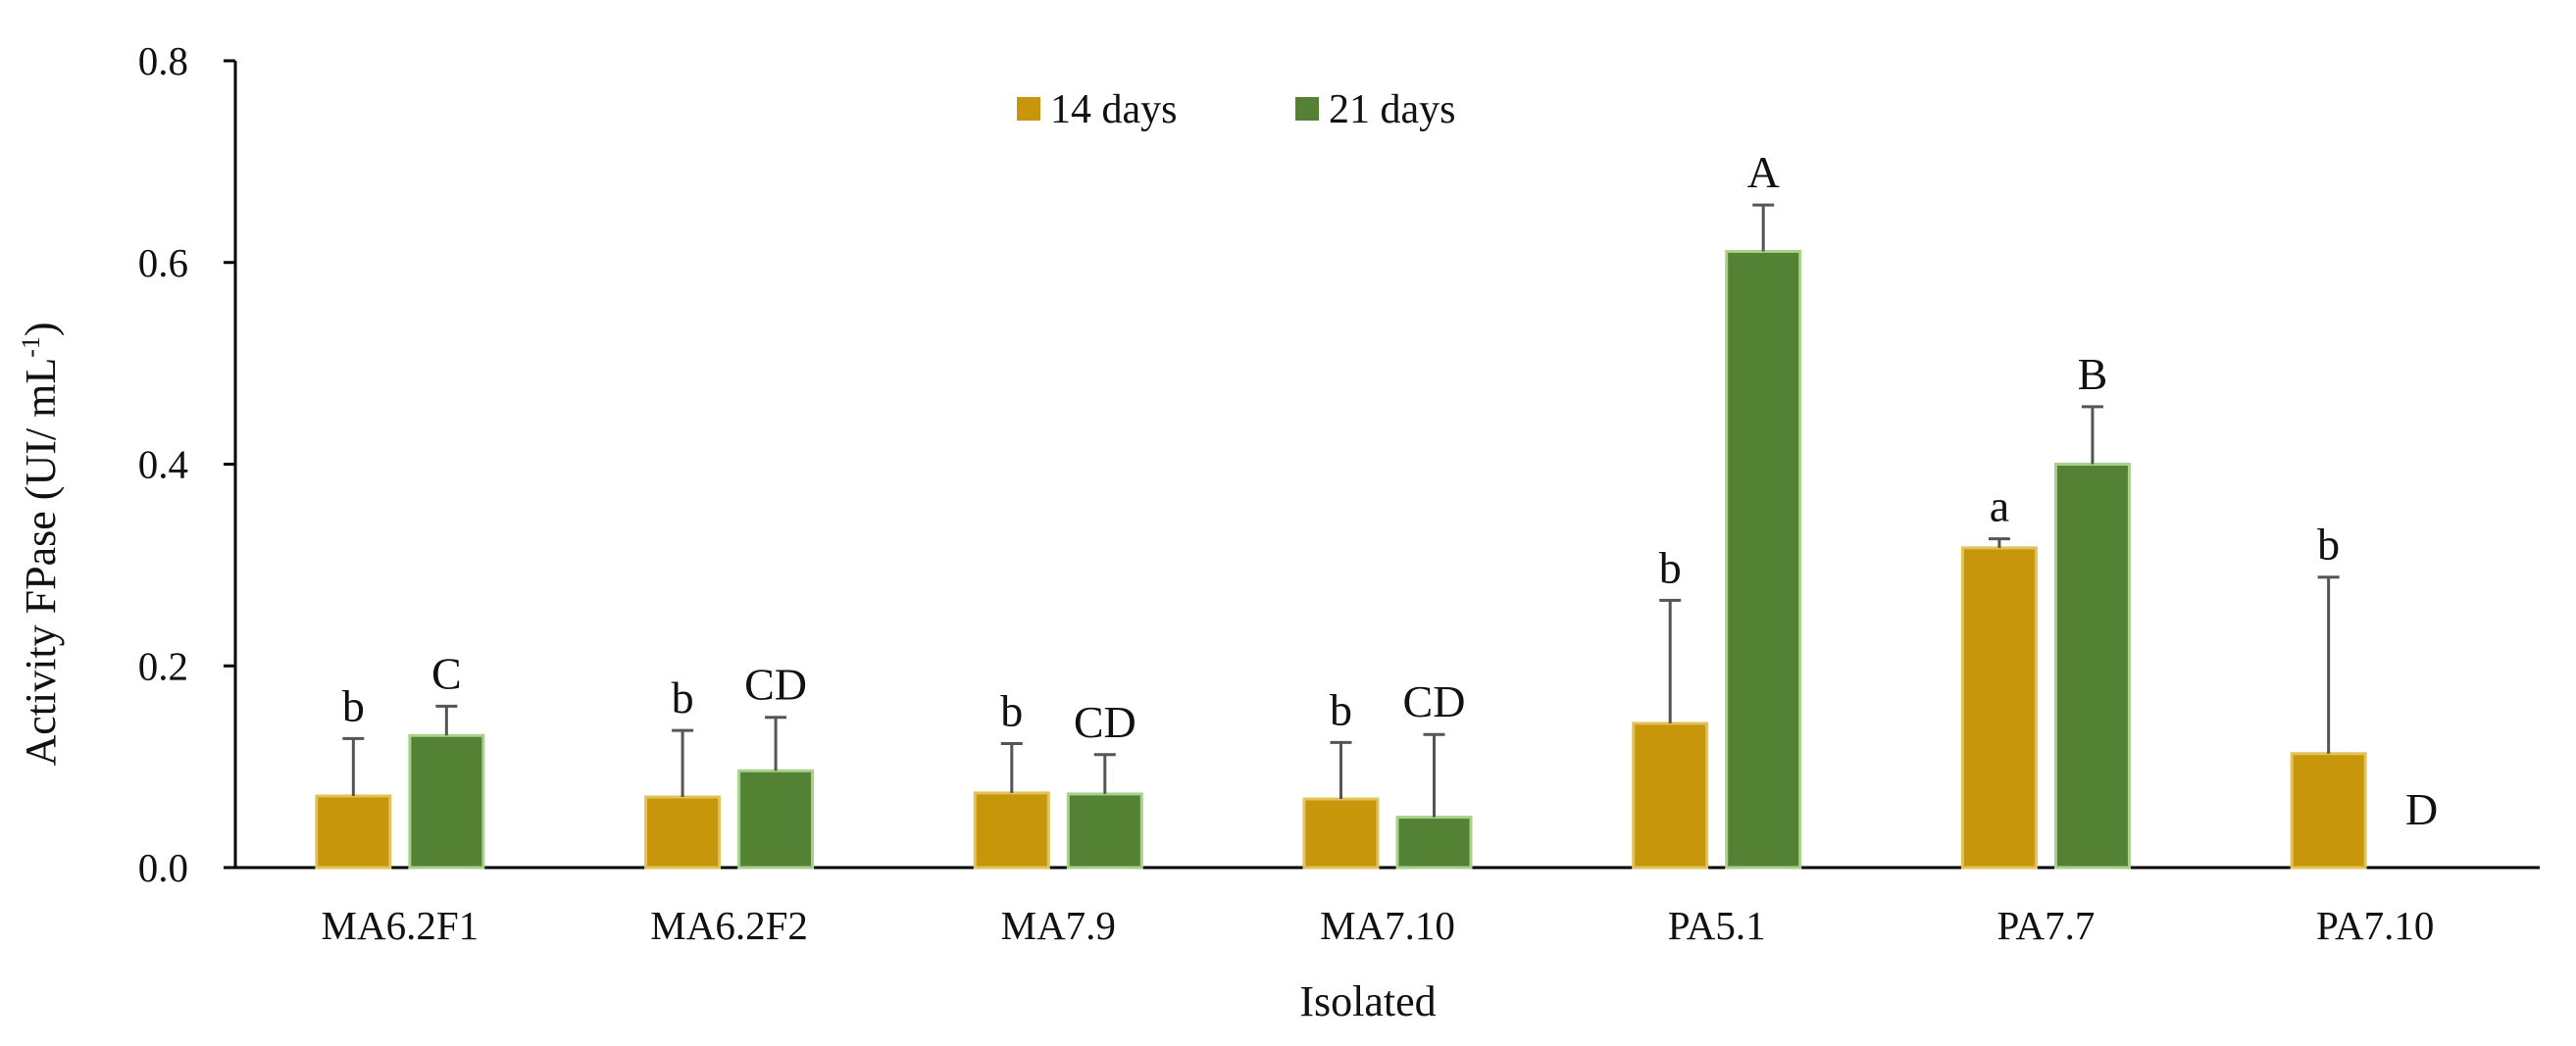 The width and height of the screenshot is (2576, 1046). Describe the element at coordinates (1236, 109) in the screenshot. I see `legend: 14 days 21 days` at that location.